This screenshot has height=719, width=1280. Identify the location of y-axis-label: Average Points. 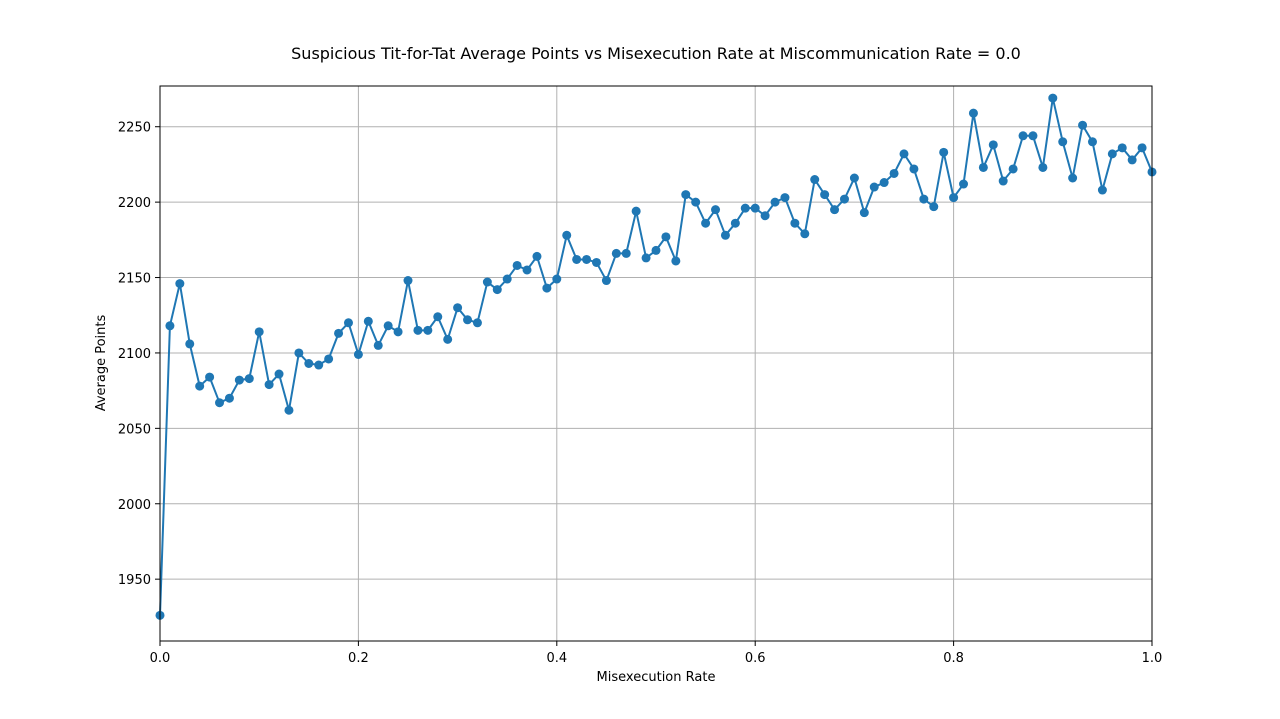
(101, 362).